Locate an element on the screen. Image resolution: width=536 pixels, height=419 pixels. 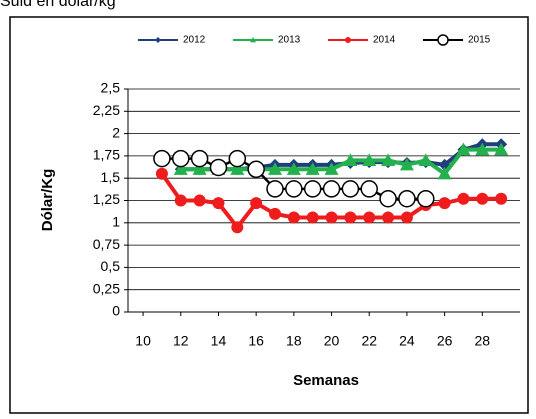
y-tick-label: 2,25 is located at coordinates (106, 110).